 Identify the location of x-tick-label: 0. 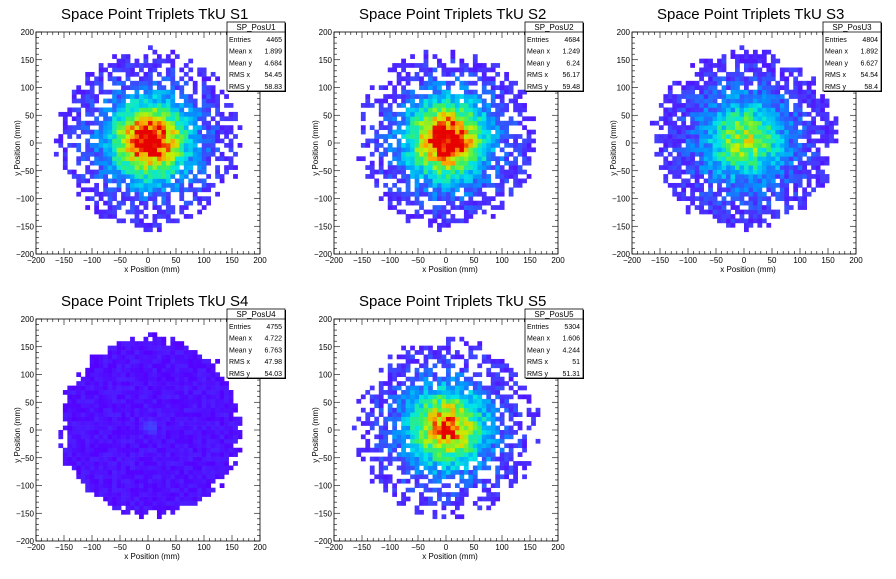
(744, 260).